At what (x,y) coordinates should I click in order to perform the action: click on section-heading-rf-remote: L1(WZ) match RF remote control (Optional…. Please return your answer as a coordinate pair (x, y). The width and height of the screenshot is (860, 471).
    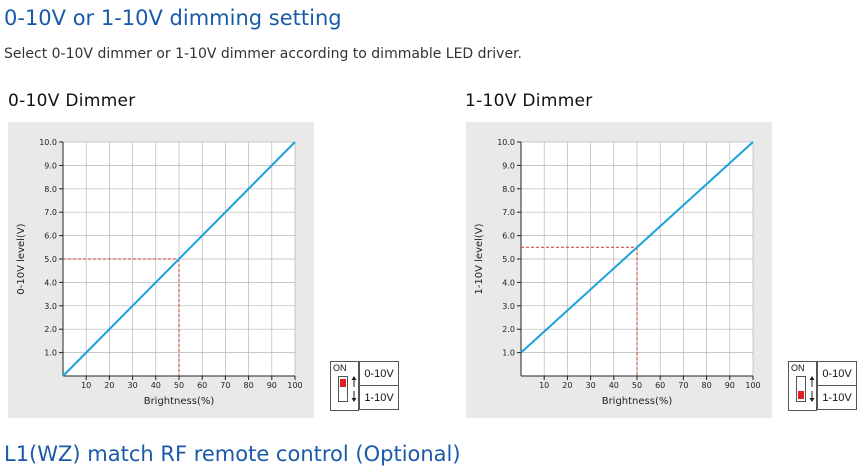
    Looking at the image, I should click on (232, 454).